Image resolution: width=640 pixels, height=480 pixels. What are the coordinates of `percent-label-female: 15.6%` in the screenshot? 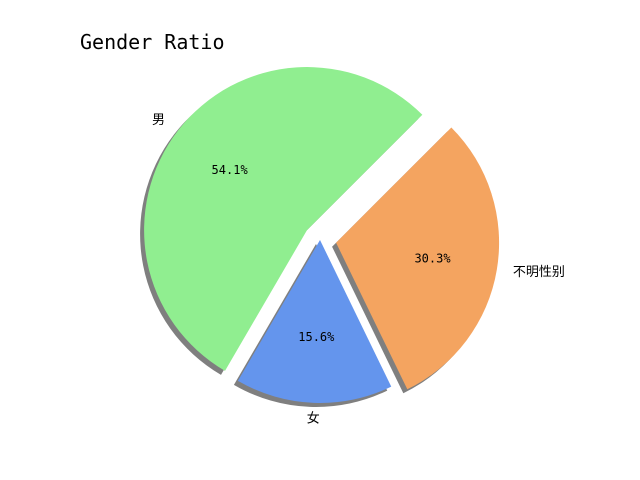 It's located at (316, 337).